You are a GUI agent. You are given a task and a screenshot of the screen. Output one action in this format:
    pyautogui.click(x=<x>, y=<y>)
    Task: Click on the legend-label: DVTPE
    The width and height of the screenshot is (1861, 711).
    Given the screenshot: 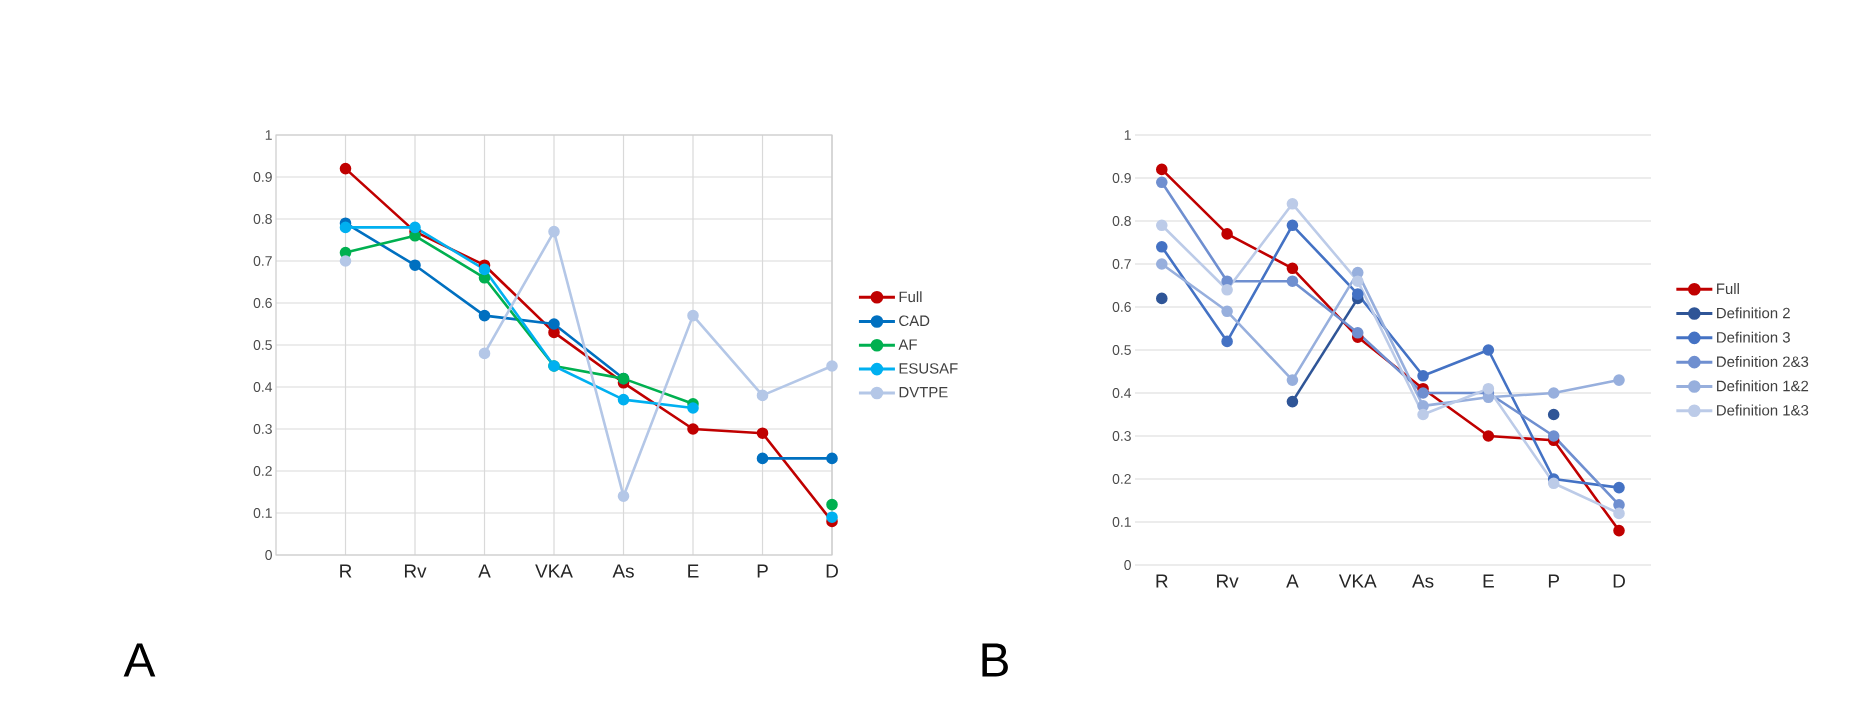 What is the action you would take?
    pyautogui.click(x=923, y=392)
    